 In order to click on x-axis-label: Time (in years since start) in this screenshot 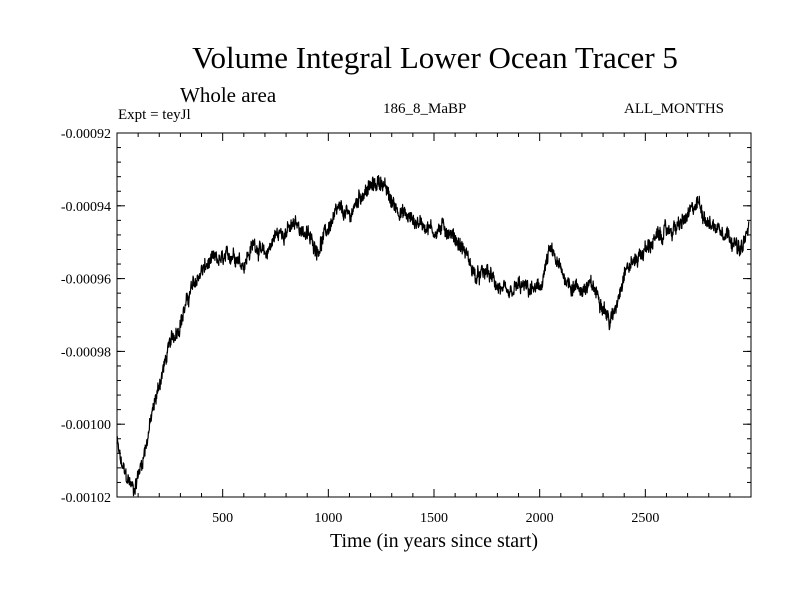, I will do `click(434, 541)`.